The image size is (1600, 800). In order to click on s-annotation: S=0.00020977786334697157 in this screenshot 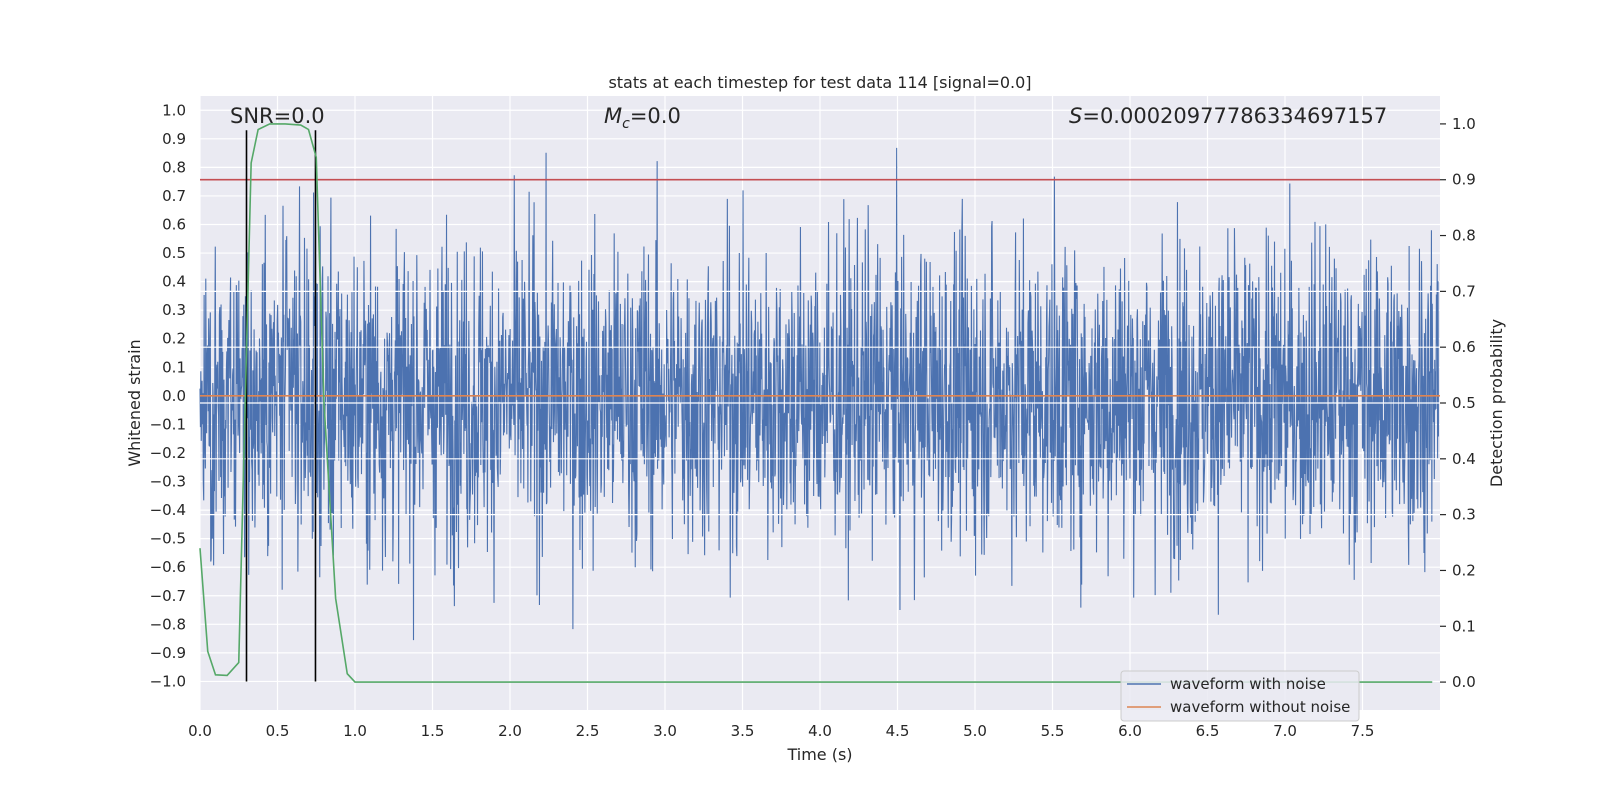, I will do `click(1228, 116)`.